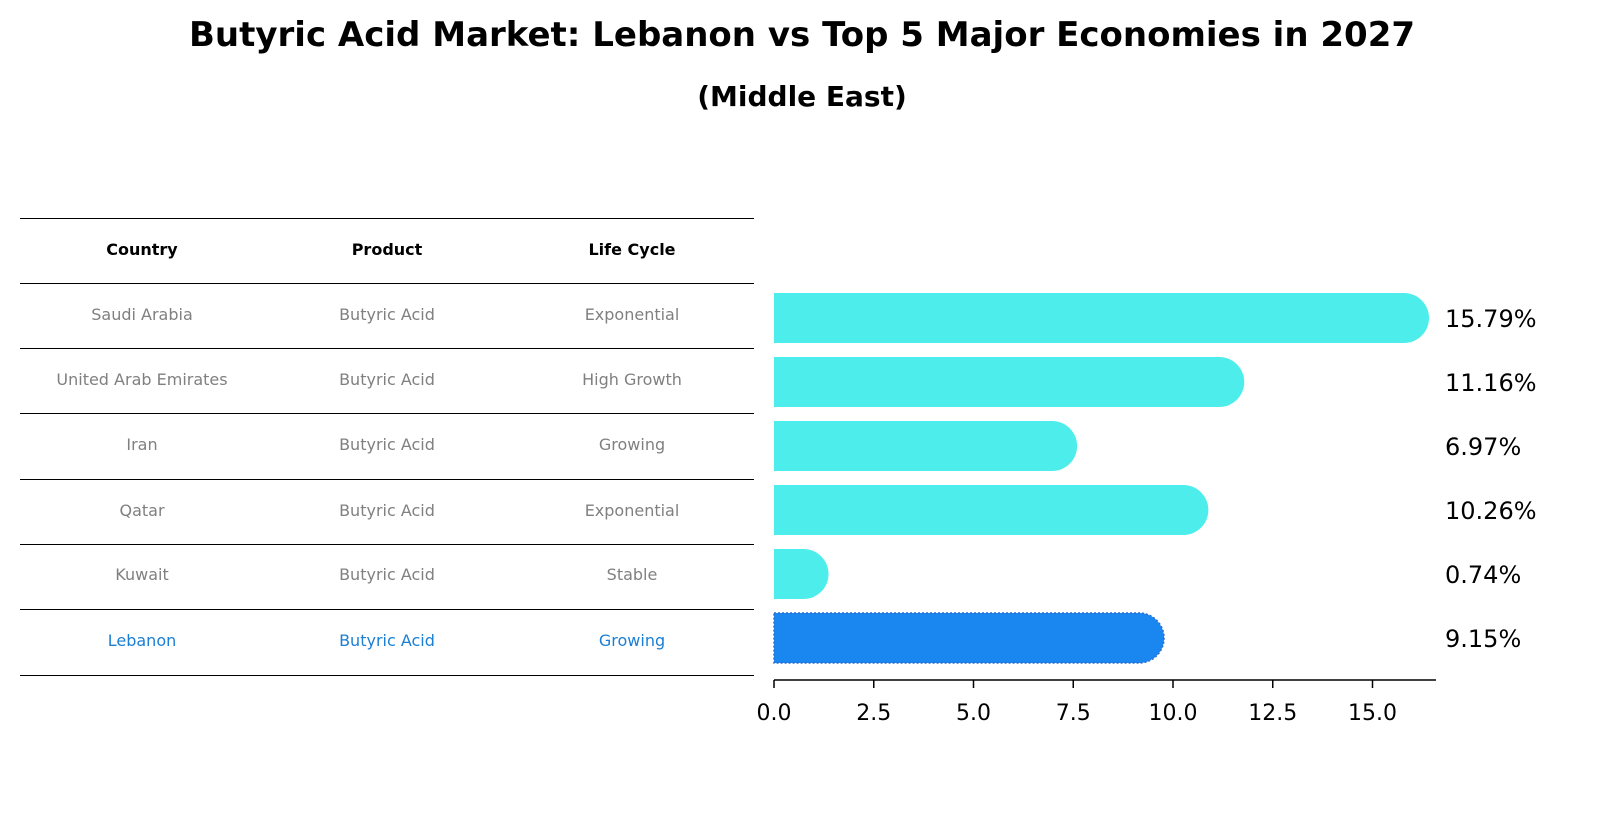 This screenshot has width=1604, height=823. What do you see at coordinates (1491, 319) in the screenshot?
I see `value-label: 15.79%` at bounding box center [1491, 319].